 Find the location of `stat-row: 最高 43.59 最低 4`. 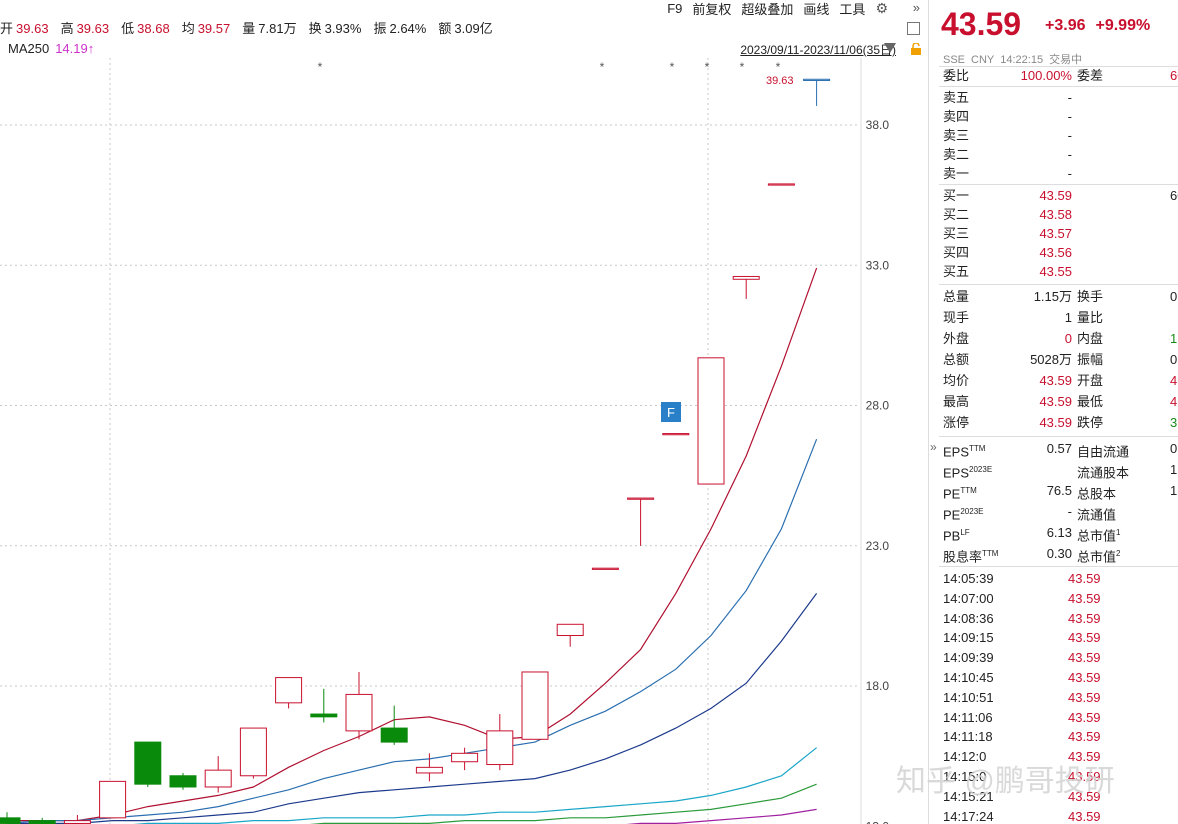

stat-row: 最高 43.59 最低 4 is located at coordinates (1060, 402).